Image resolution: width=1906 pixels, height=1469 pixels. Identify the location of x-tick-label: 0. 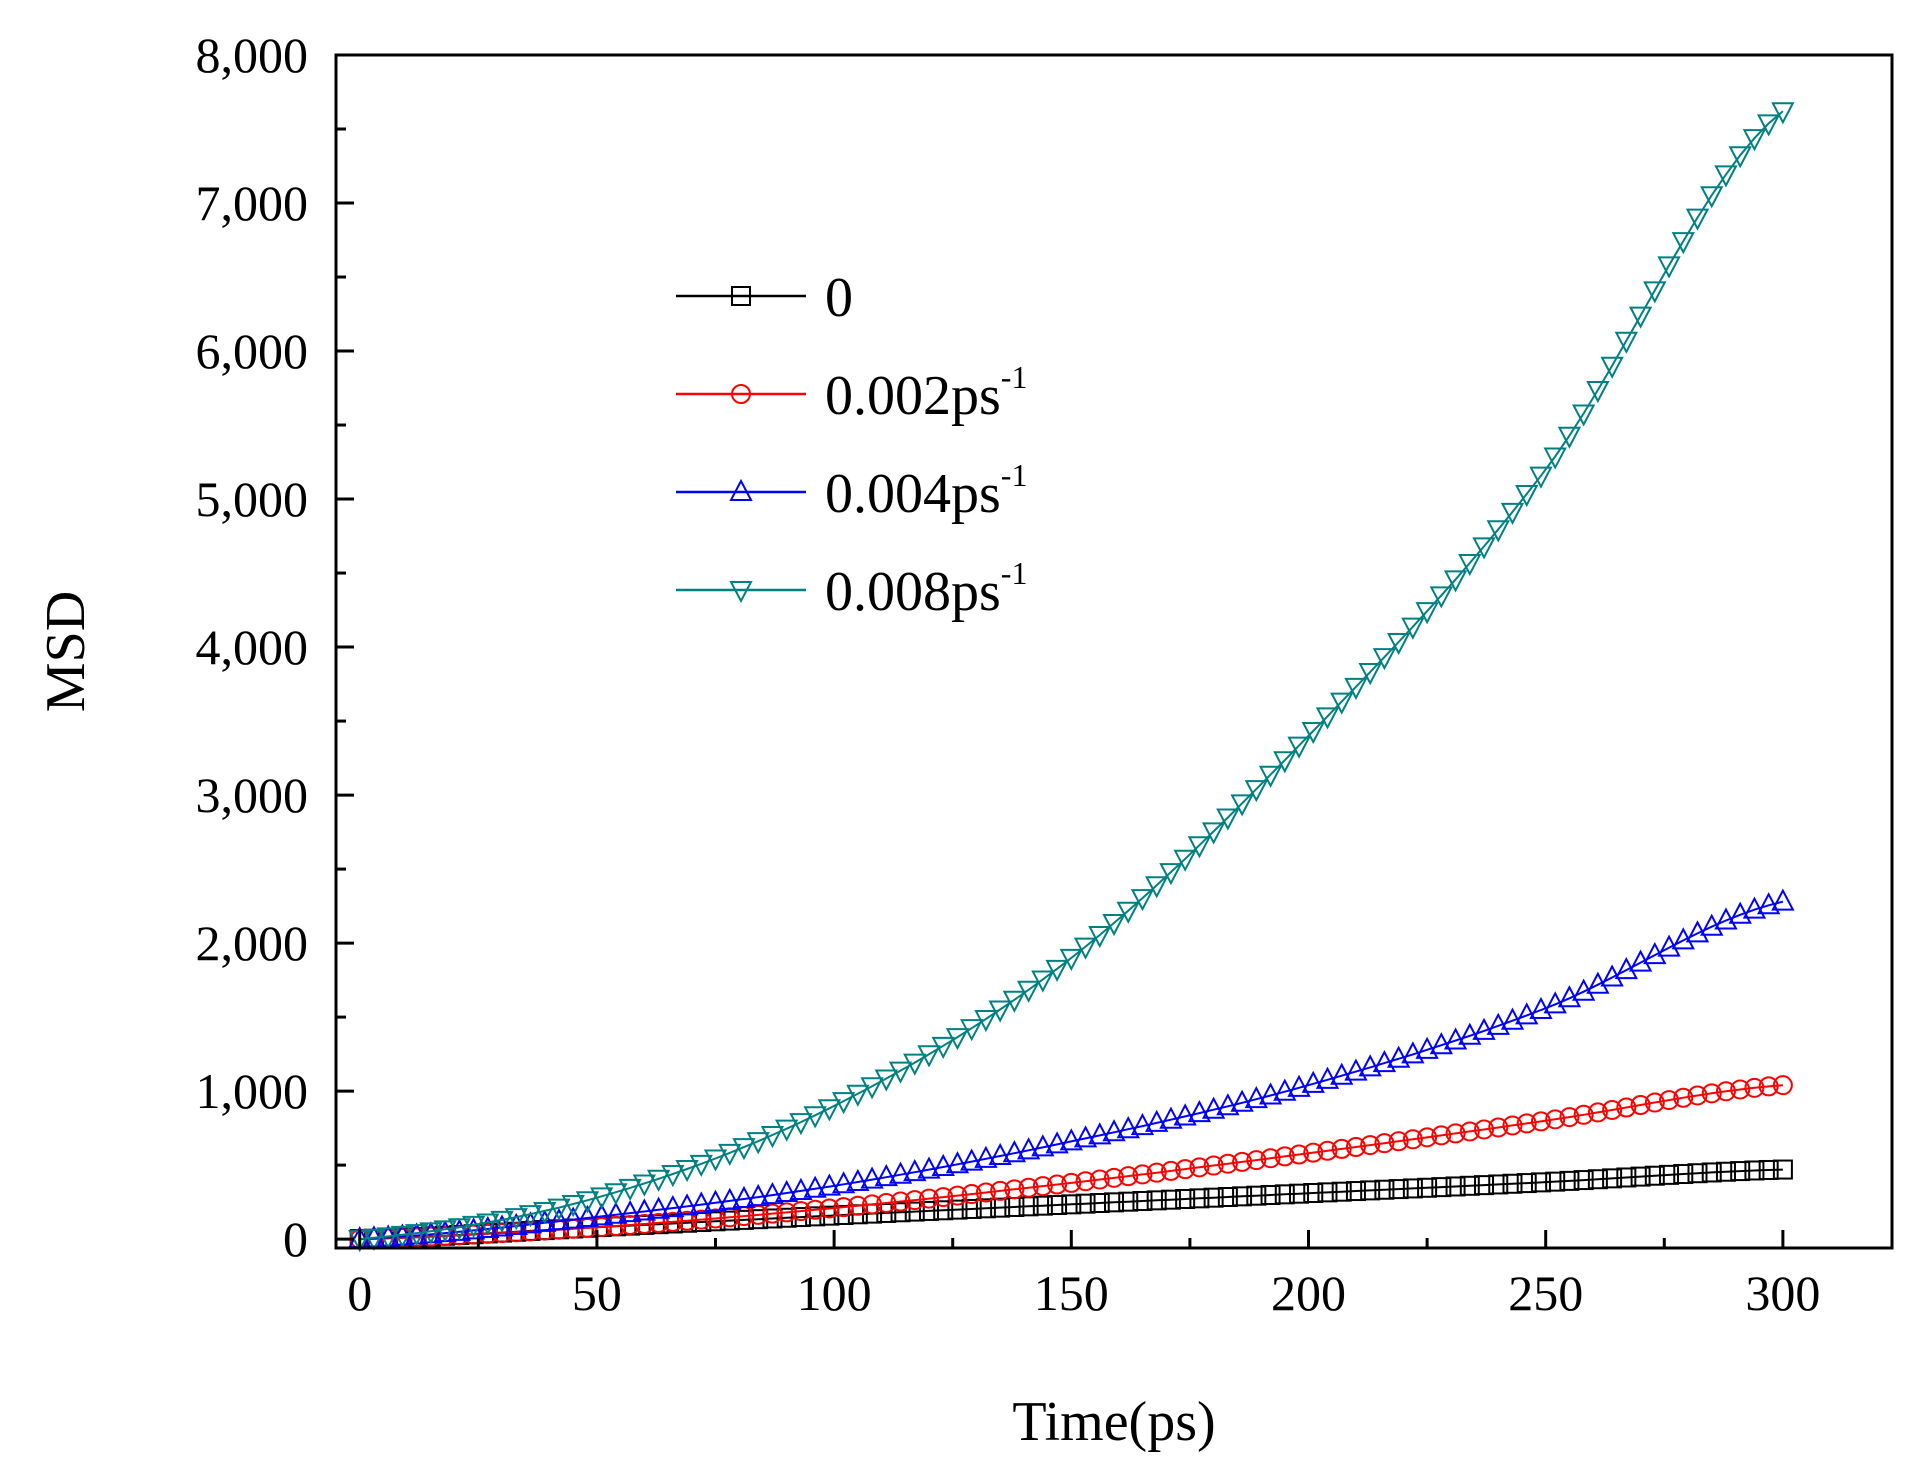
(359, 1293).